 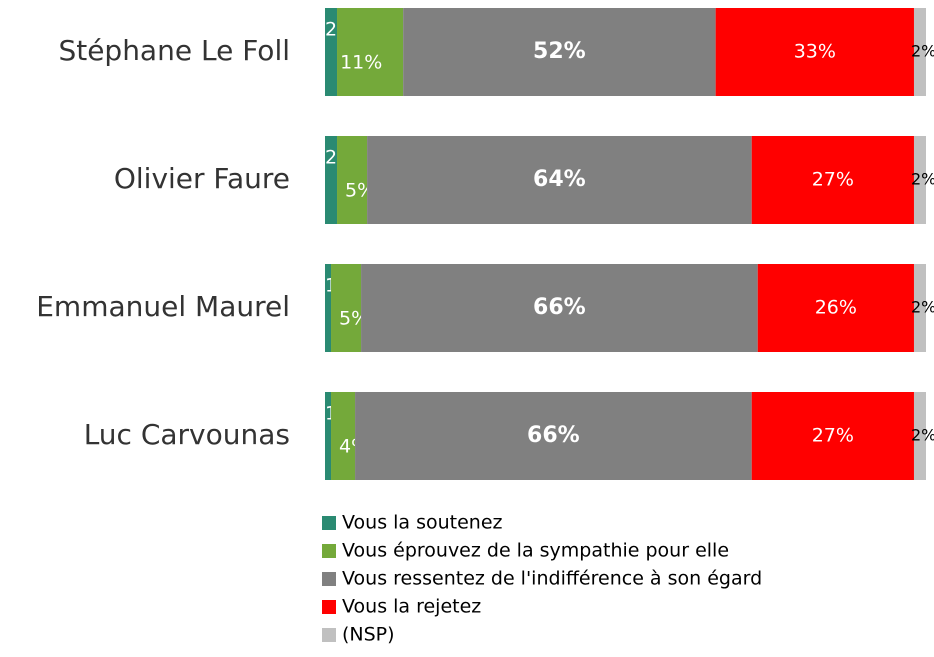 I want to click on legend-label: Vous éprouvez de la sympathie pour elle, so click(x=535, y=551).